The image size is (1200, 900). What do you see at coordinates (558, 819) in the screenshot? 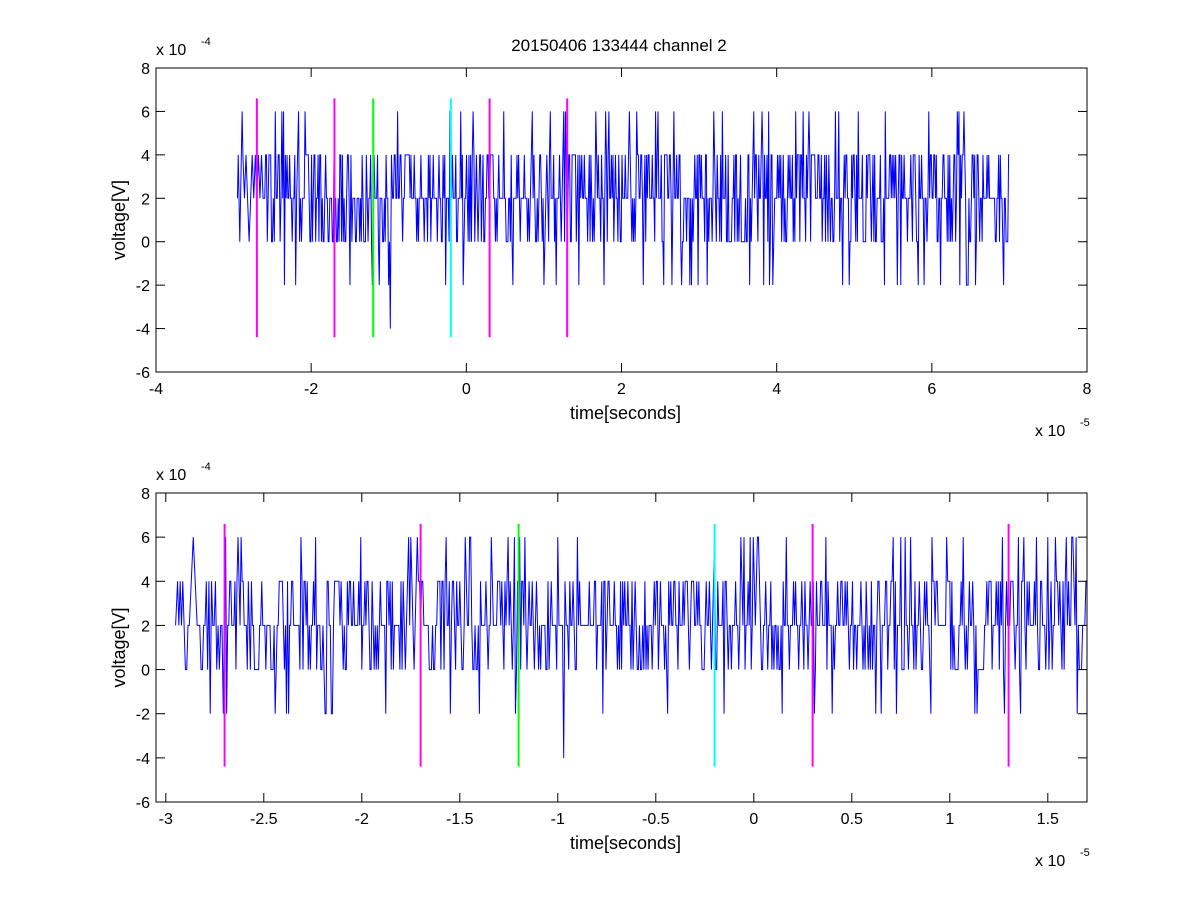
I see `x-tick-label: -1` at bounding box center [558, 819].